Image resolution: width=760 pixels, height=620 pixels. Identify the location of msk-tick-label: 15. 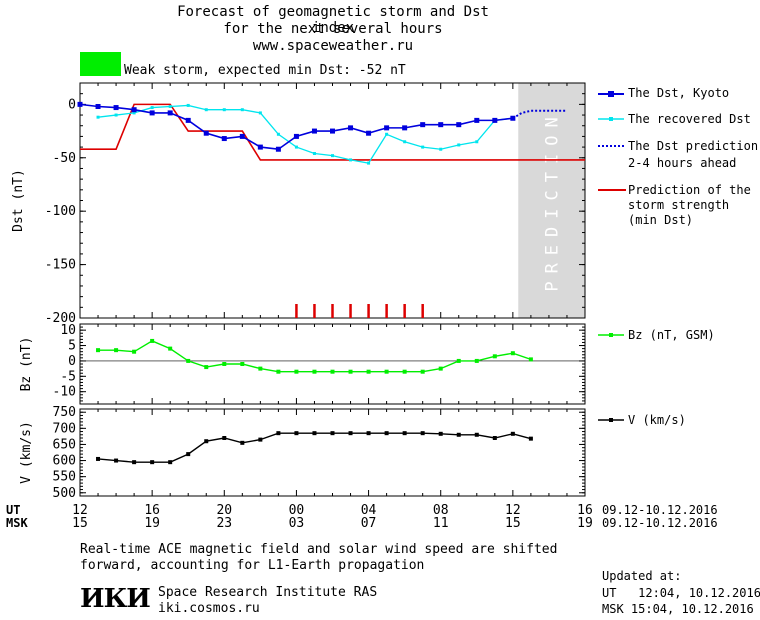
(80, 523).